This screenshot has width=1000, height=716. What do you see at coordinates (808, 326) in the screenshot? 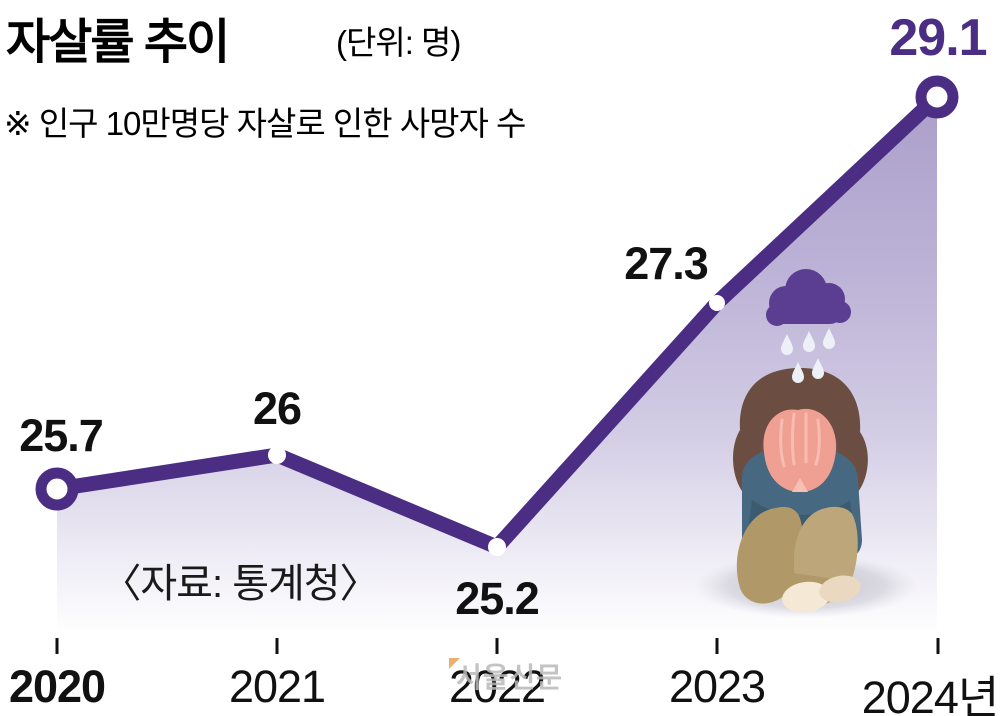
I see `rain-cloud-icon` at bounding box center [808, 326].